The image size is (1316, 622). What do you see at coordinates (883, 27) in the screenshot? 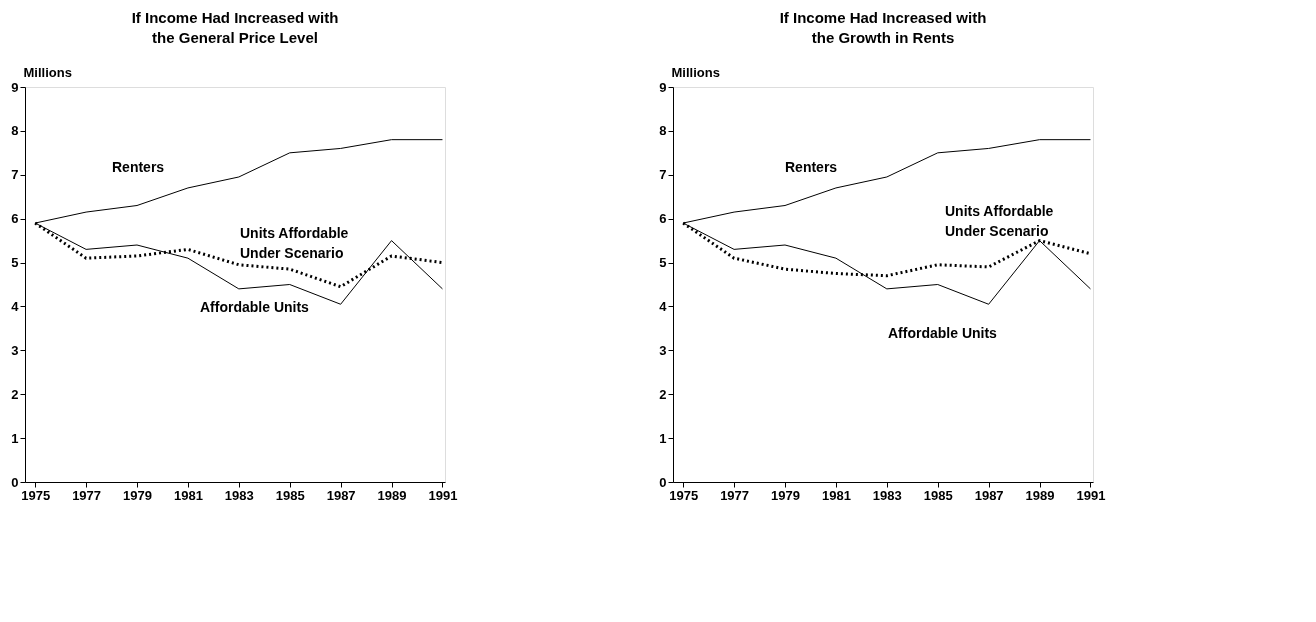
I see `chart-title: If Income Had Increased with the Growth in Rents` at bounding box center [883, 27].